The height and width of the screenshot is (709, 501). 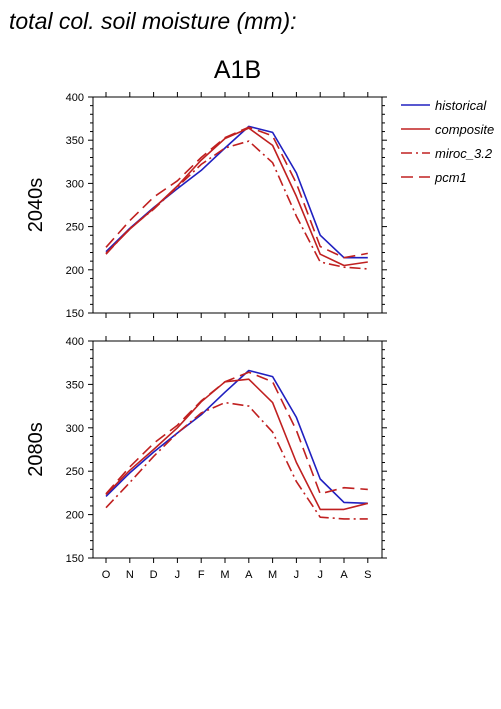 What do you see at coordinates (367, 575) in the screenshot?
I see `x-tick-label: S` at bounding box center [367, 575].